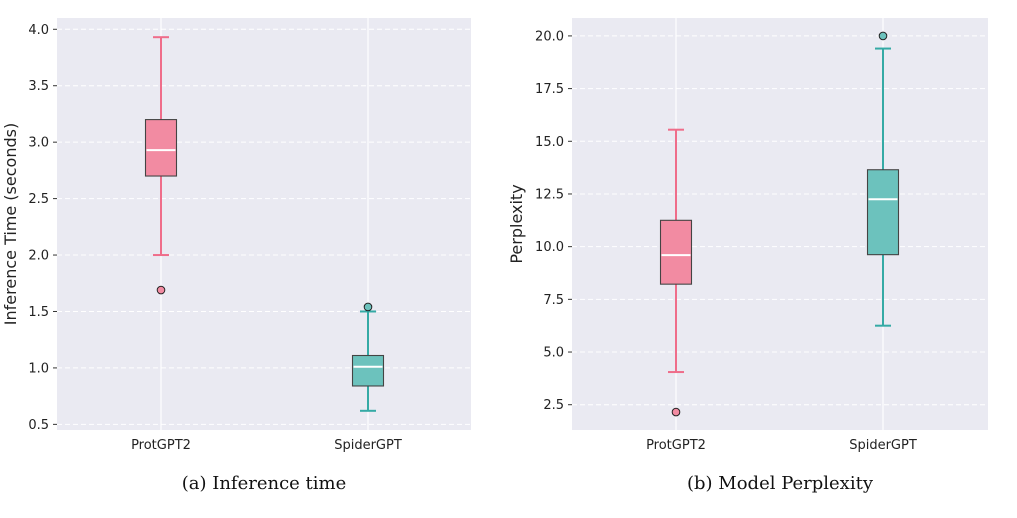  Describe the element at coordinates (264, 483) in the screenshot. I see `panel-caption: (a) Inference time` at that location.